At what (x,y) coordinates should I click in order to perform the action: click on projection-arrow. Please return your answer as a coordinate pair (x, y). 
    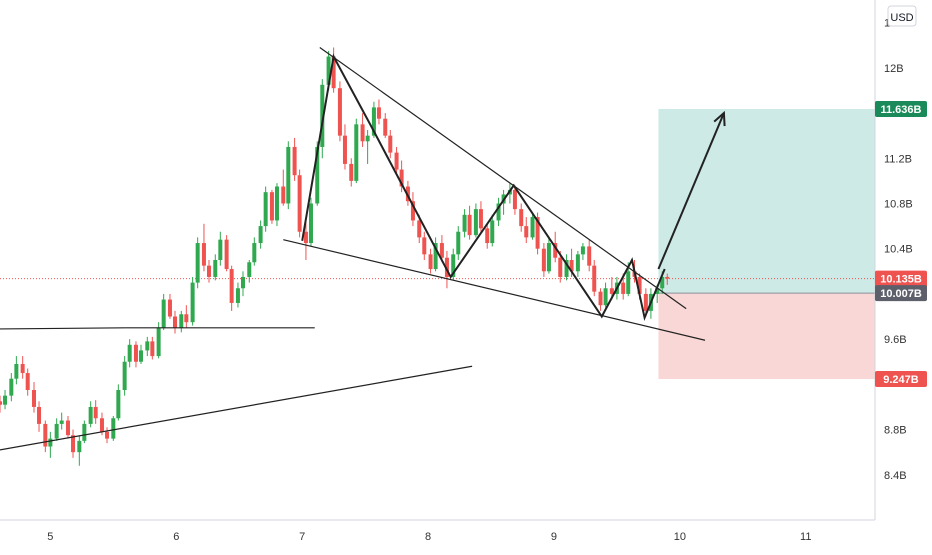
    Looking at the image, I should click on (691, 191).